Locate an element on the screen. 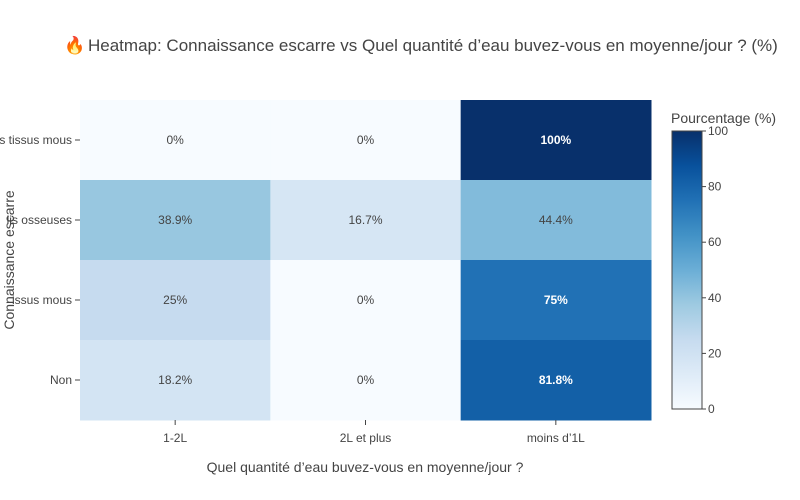 The image size is (800, 500). cell-label: 25% is located at coordinates (175, 300).